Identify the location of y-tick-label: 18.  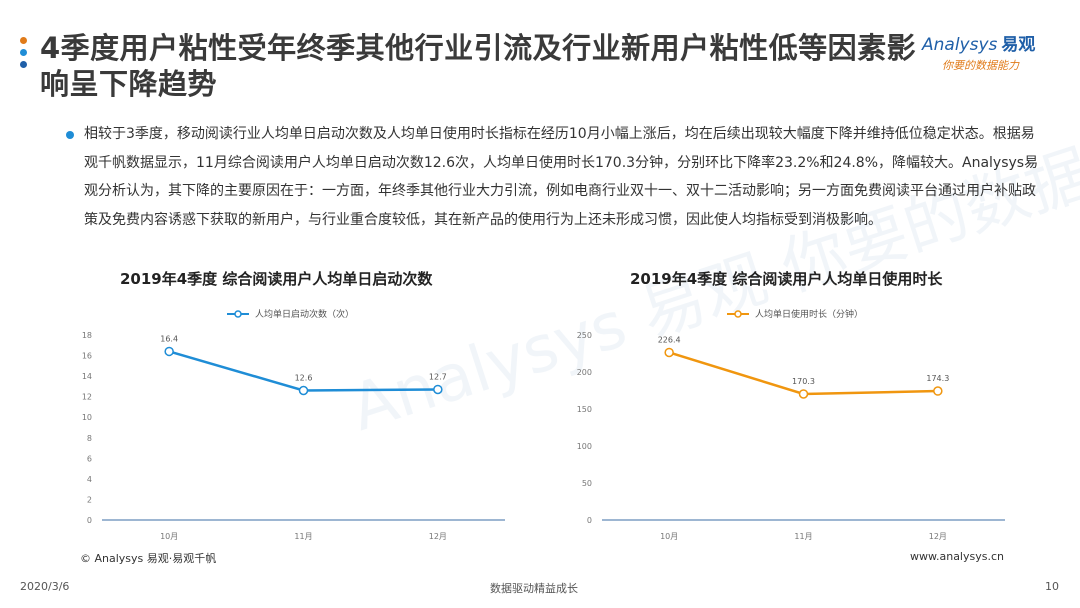
(87, 335).